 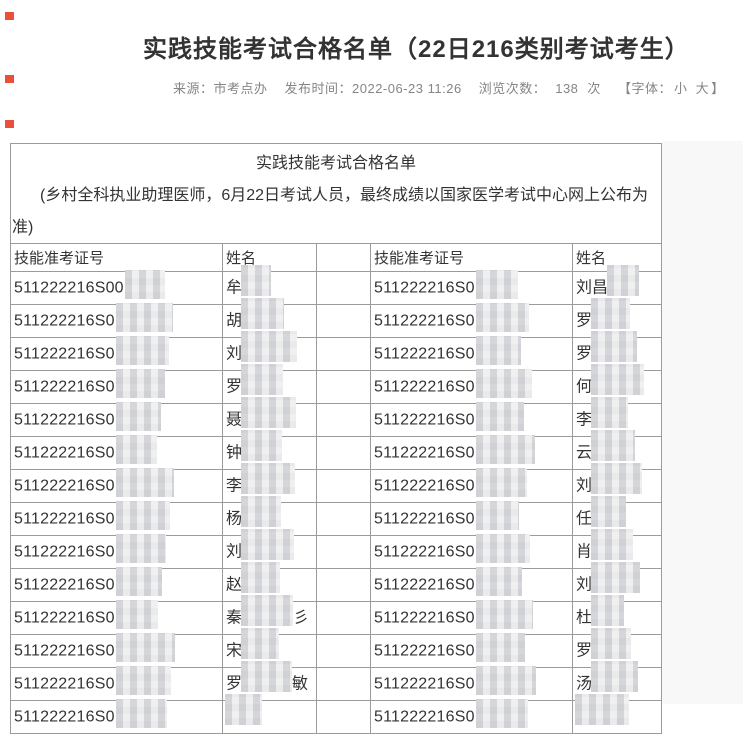 I want to click on header-id-right: 技能准考证号, so click(x=471, y=257).